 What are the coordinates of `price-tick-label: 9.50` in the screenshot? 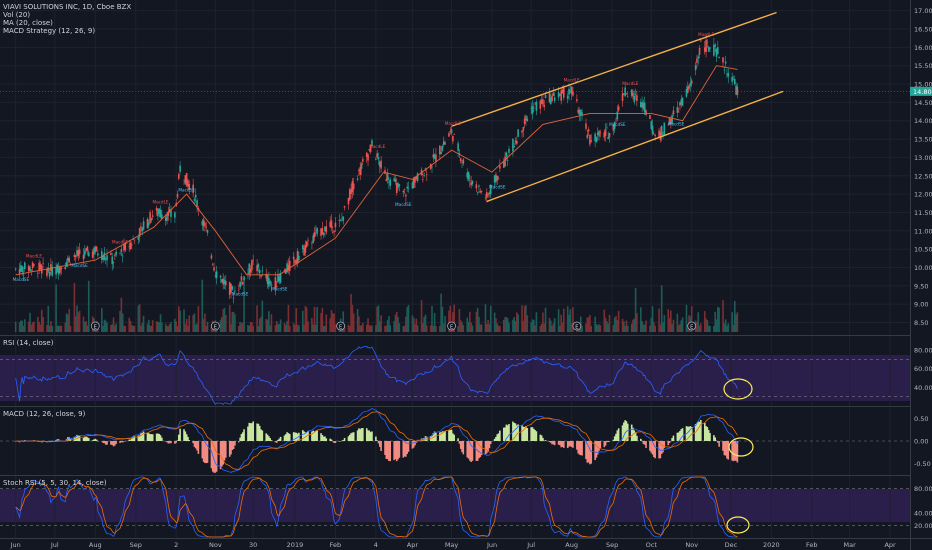 It's located at (921, 286).